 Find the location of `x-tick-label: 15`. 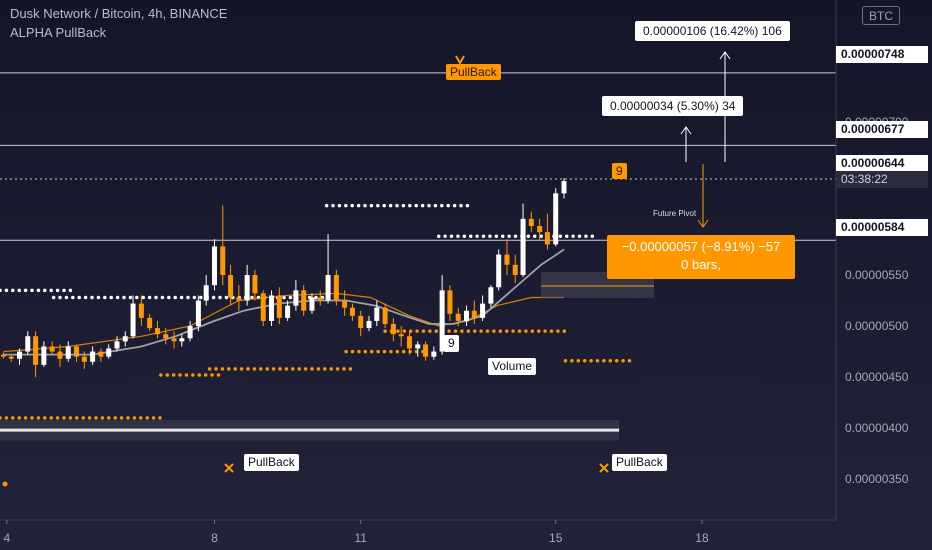

x-tick-label: 15 is located at coordinates (556, 538).